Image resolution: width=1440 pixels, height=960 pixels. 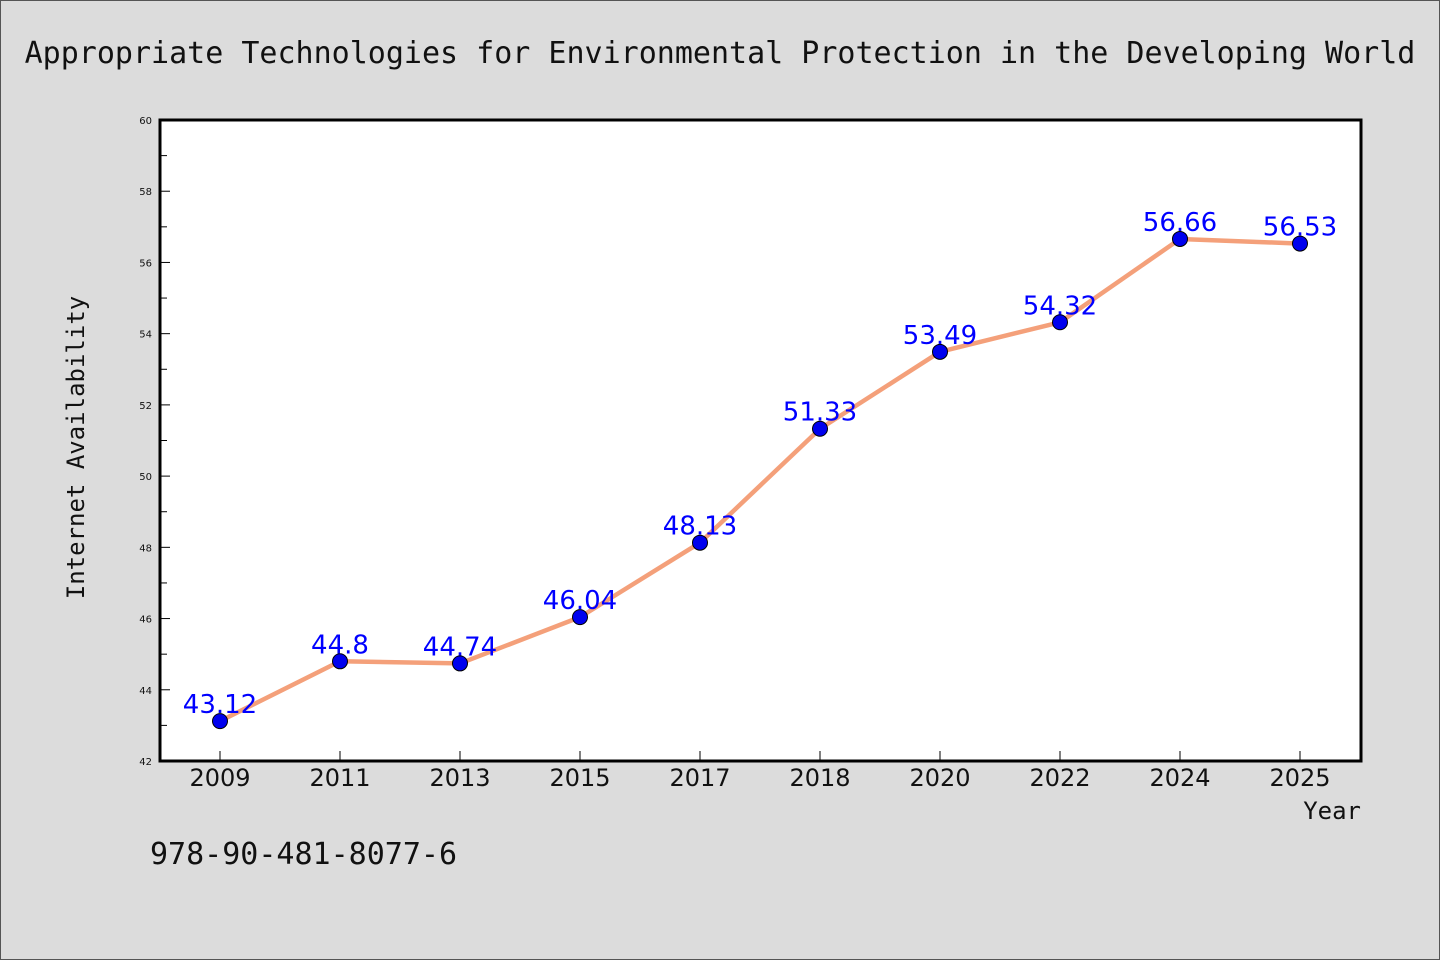 What do you see at coordinates (939, 778) in the screenshot?
I see `x-tick-label: 2020` at bounding box center [939, 778].